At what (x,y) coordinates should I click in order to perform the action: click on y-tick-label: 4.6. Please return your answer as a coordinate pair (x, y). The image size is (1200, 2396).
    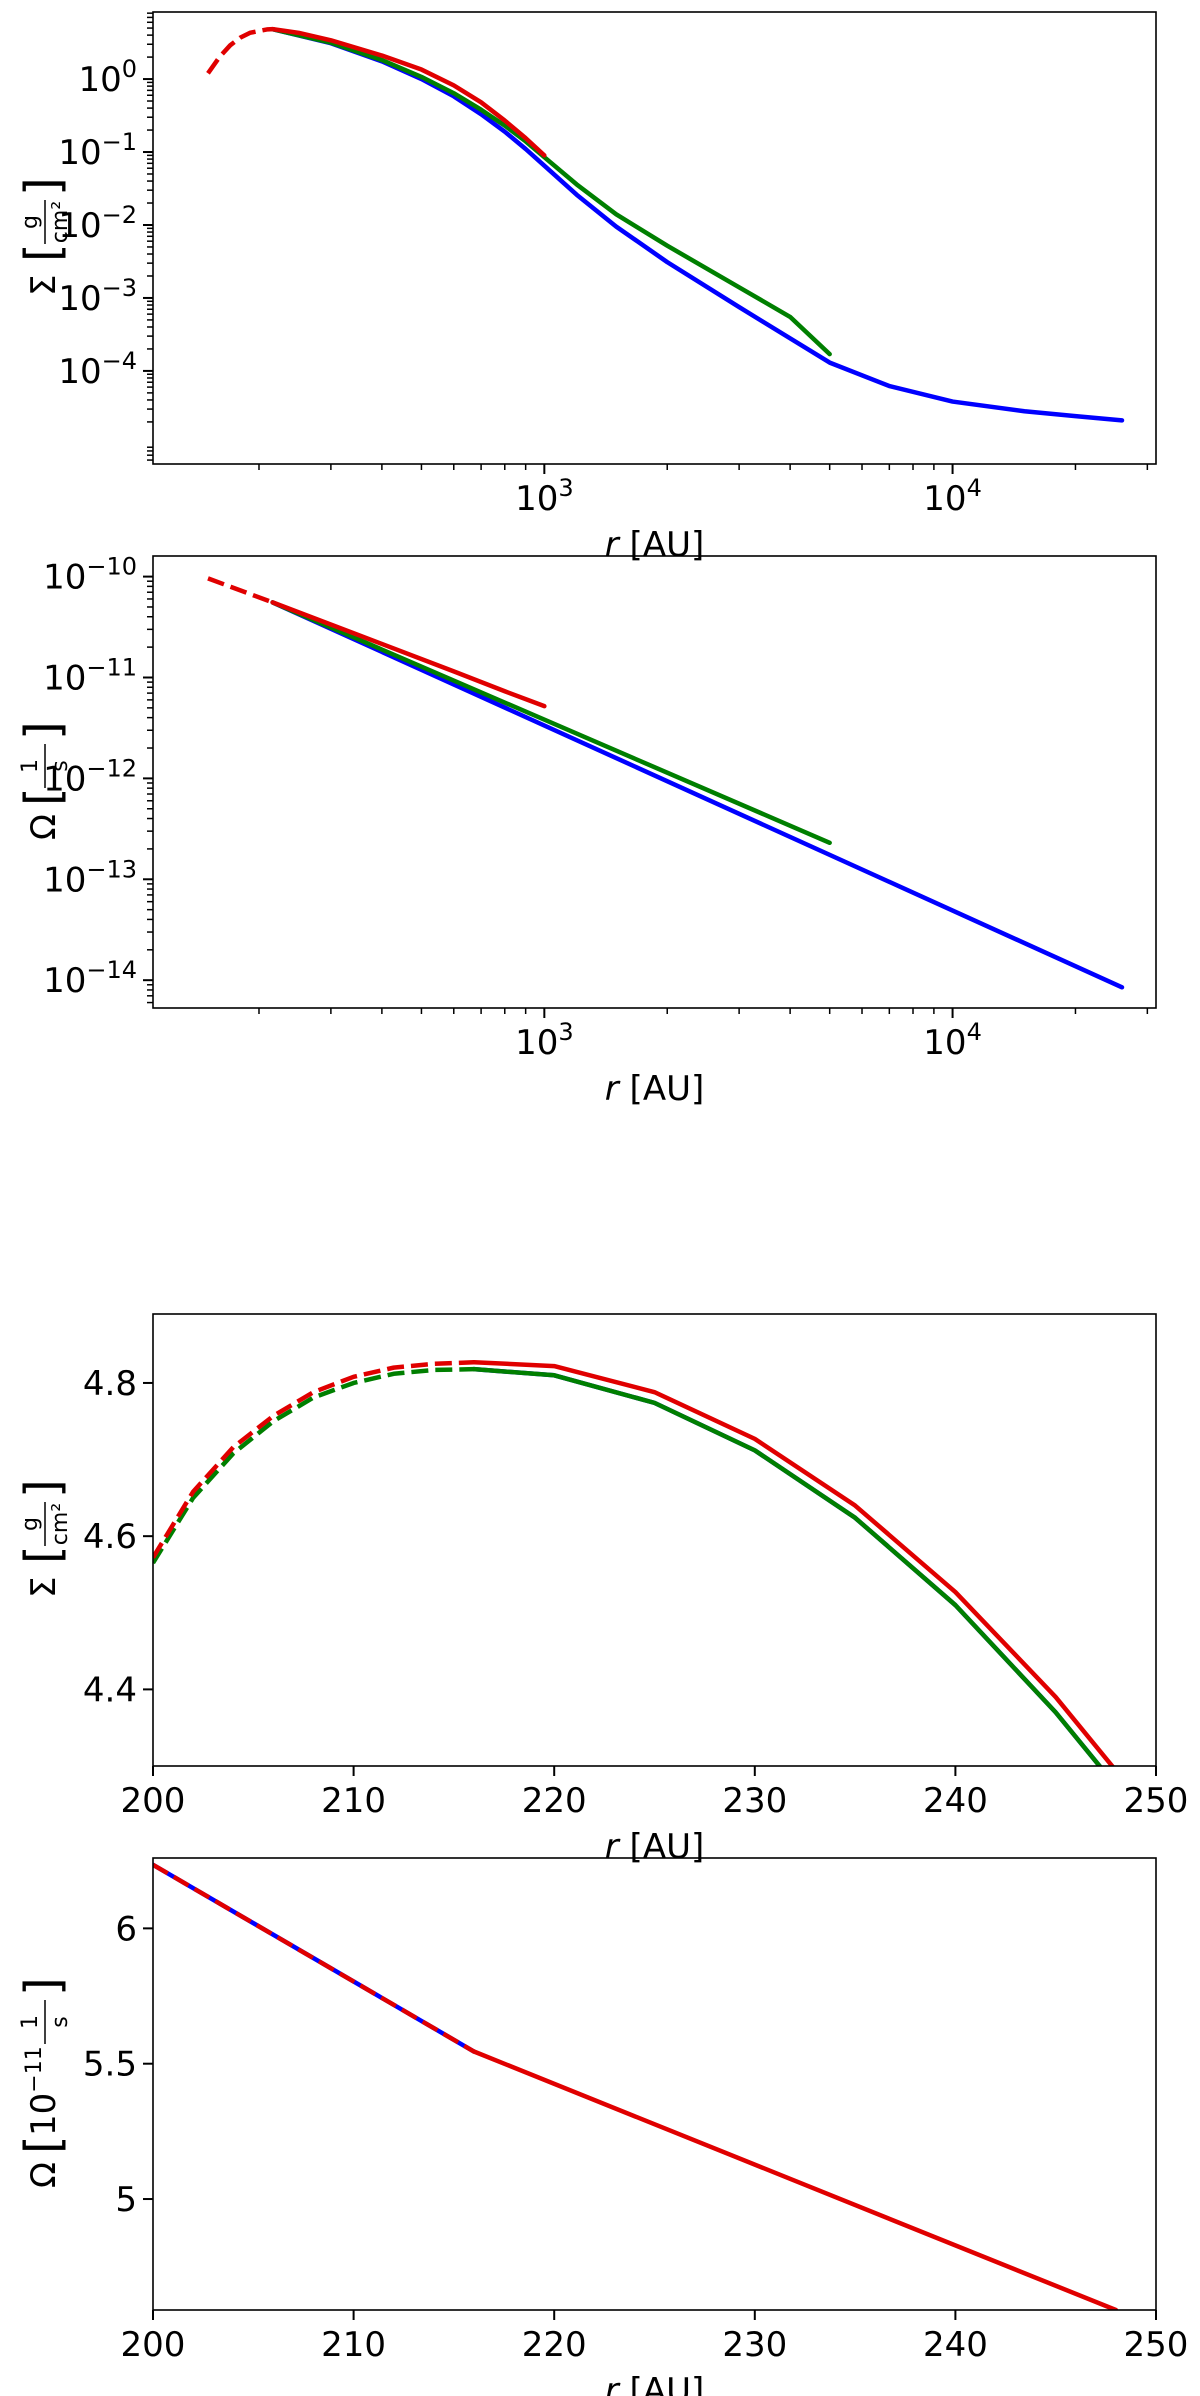
    Looking at the image, I should click on (110, 1537).